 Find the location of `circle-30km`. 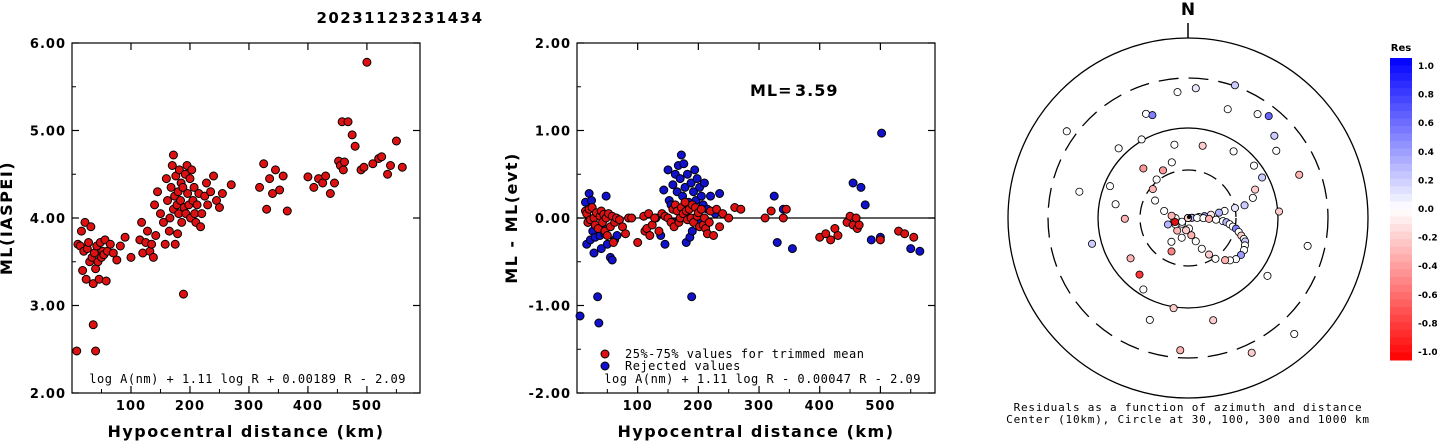

circle-30km is located at coordinates (1188, 218).